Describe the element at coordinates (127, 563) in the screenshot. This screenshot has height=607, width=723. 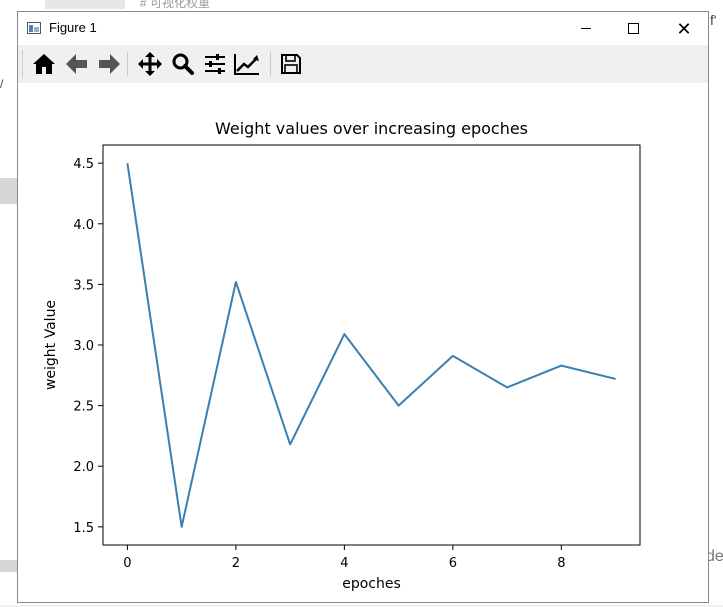
I see `x-tick-label: 0` at that location.